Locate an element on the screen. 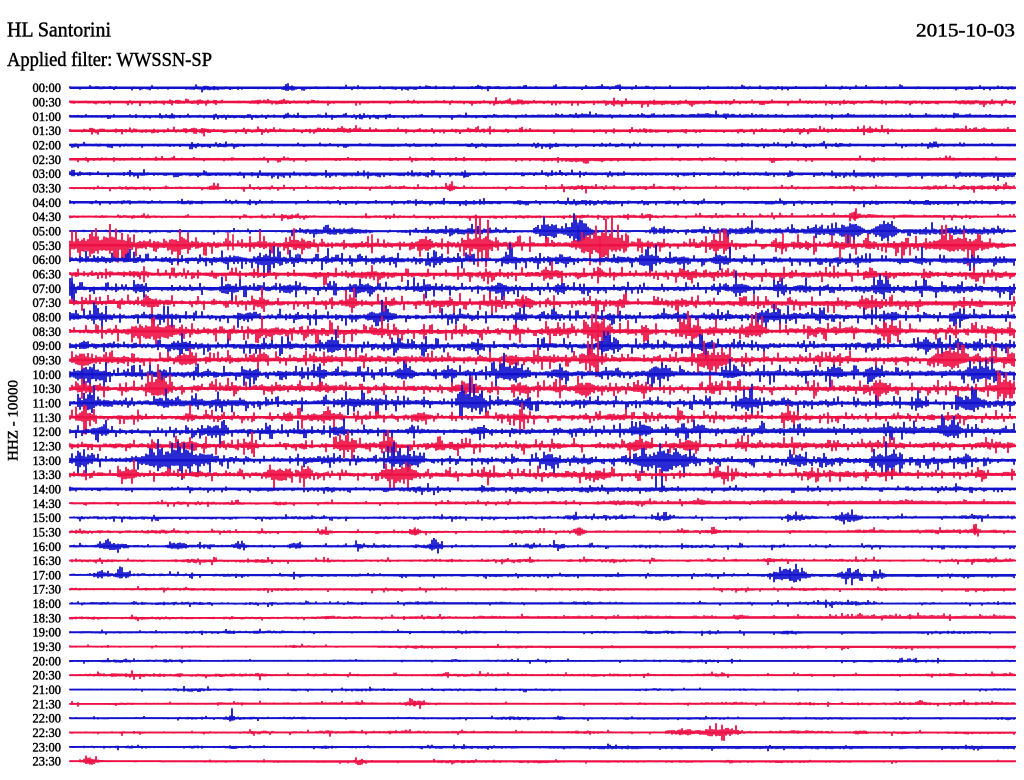 The image size is (1024, 780). svg-text: 08:30 is located at coordinates (47, 331).